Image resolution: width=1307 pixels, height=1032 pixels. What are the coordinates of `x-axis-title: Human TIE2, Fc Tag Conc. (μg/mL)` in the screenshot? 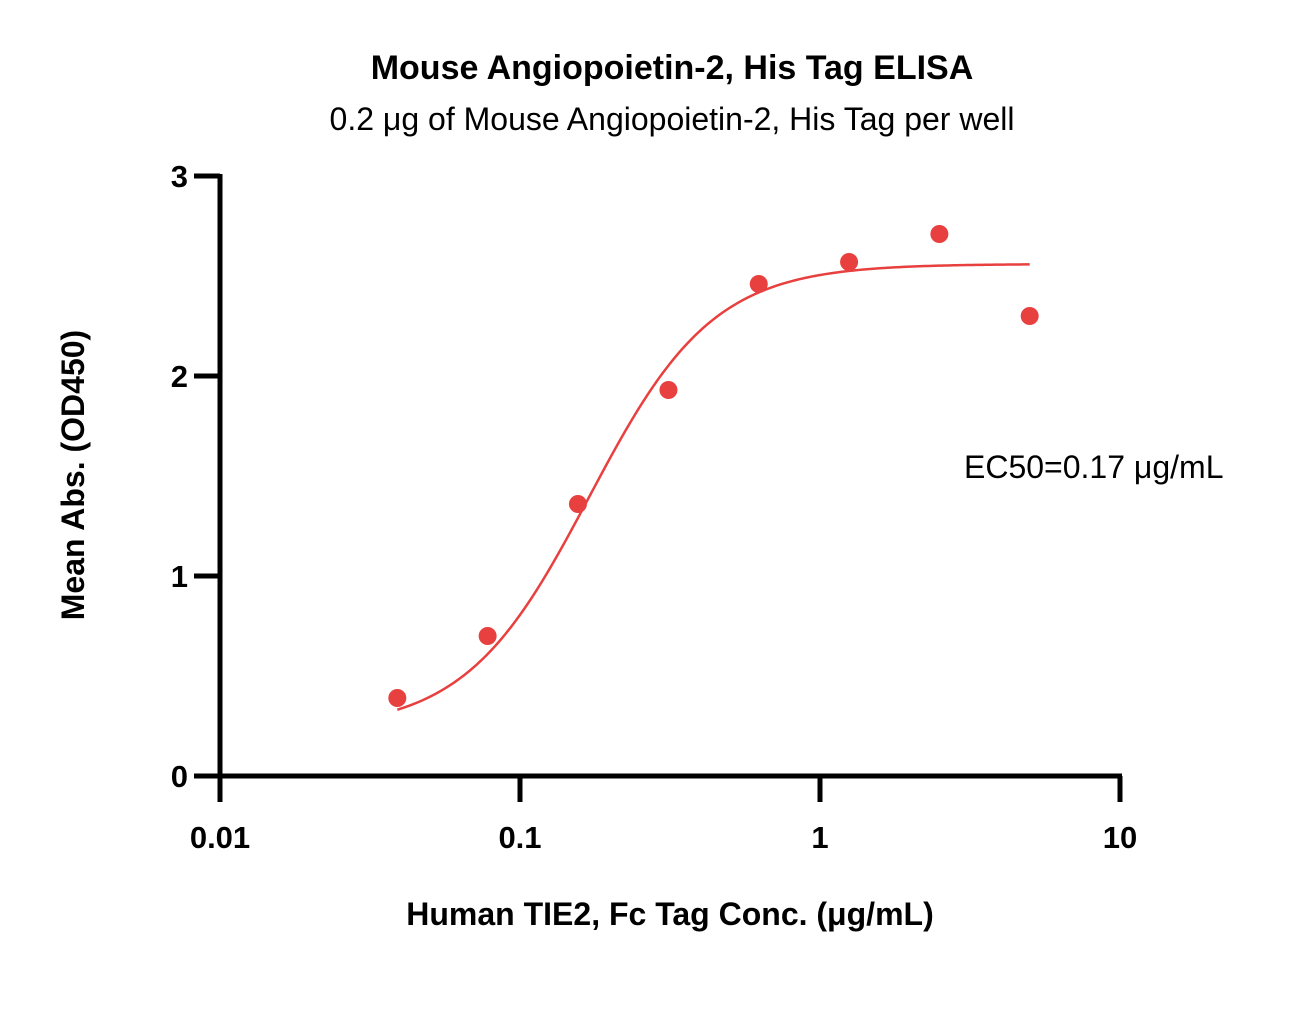 It's located at (669, 914).